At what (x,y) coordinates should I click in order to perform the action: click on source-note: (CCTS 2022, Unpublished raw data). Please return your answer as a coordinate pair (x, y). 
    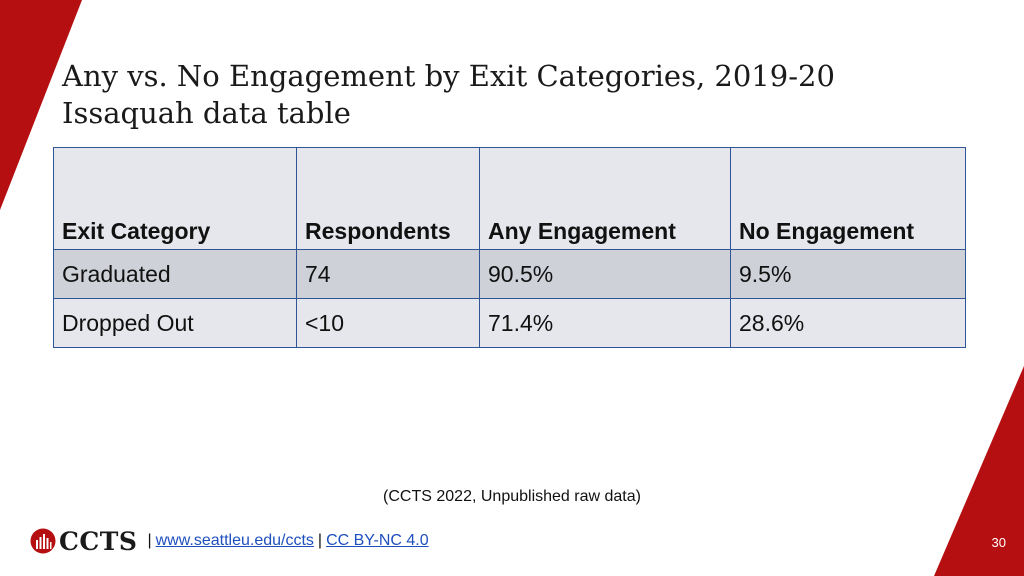
    Looking at the image, I should click on (512, 496).